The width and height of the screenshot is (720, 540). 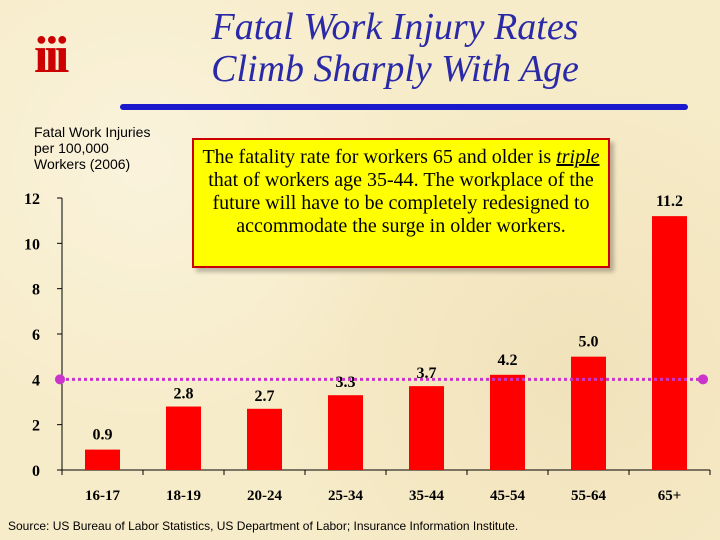 What do you see at coordinates (51, 55) in the screenshot?
I see `iii-logo: iii` at bounding box center [51, 55].